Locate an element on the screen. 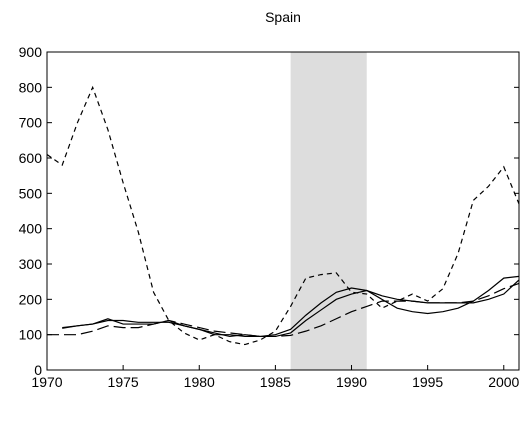 The height and width of the screenshot is (444, 528). x-tick-label: 2000 is located at coordinates (503, 382).